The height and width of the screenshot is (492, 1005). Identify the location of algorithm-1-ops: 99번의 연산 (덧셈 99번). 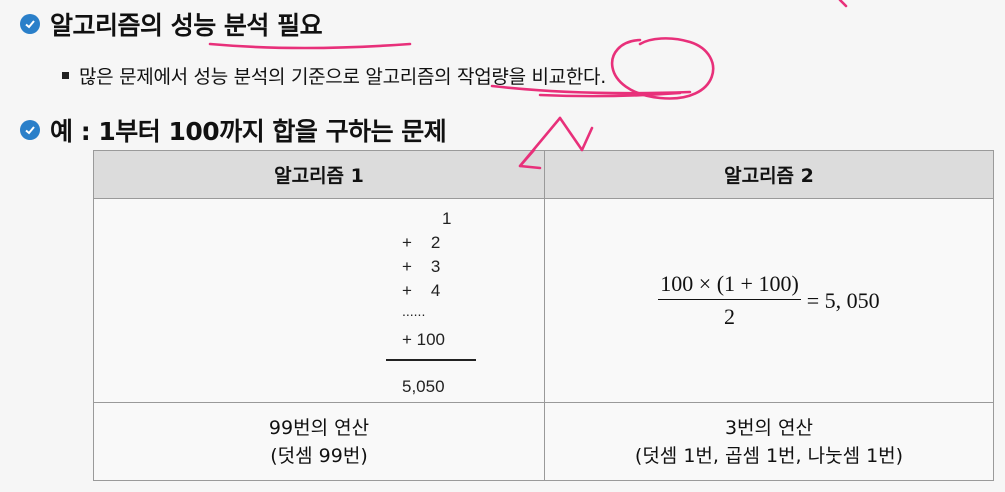
(319, 441).